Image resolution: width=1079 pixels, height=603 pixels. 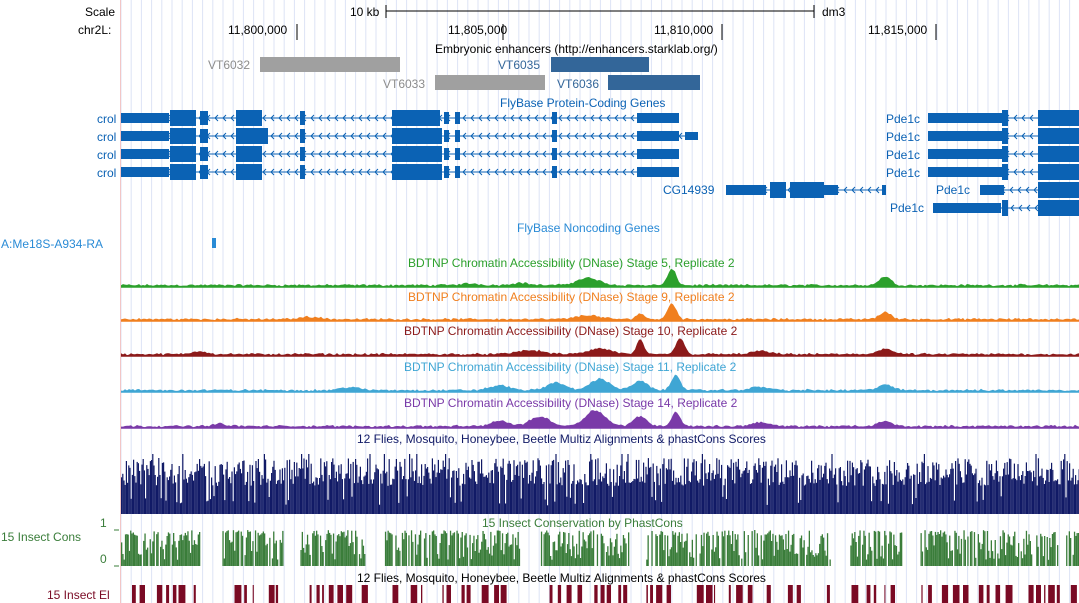 I want to click on gene-label-cg14939: CG14939, so click(x=689, y=190).